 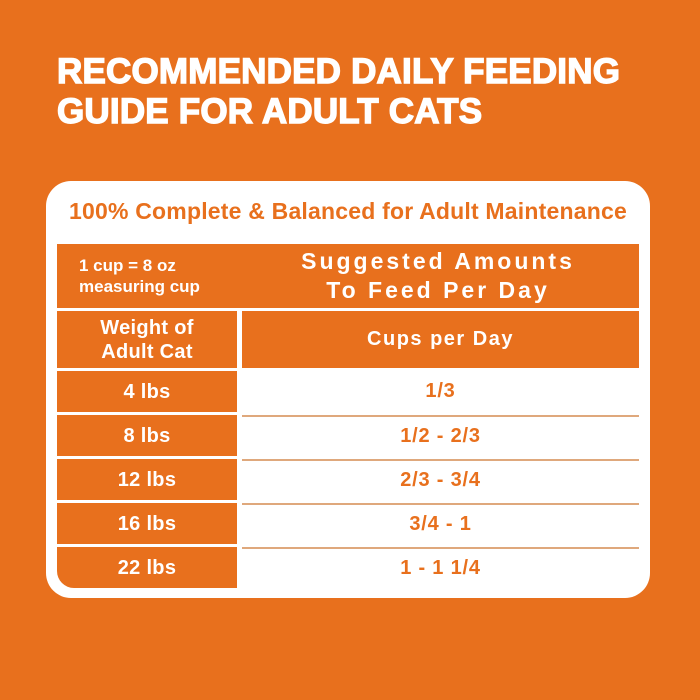 What do you see at coordinates (438, 276) in the screenshot?
I see `suggested-amounts-header: Suggested Amounts To Feed Per Day` at bounding box center [438, 276].